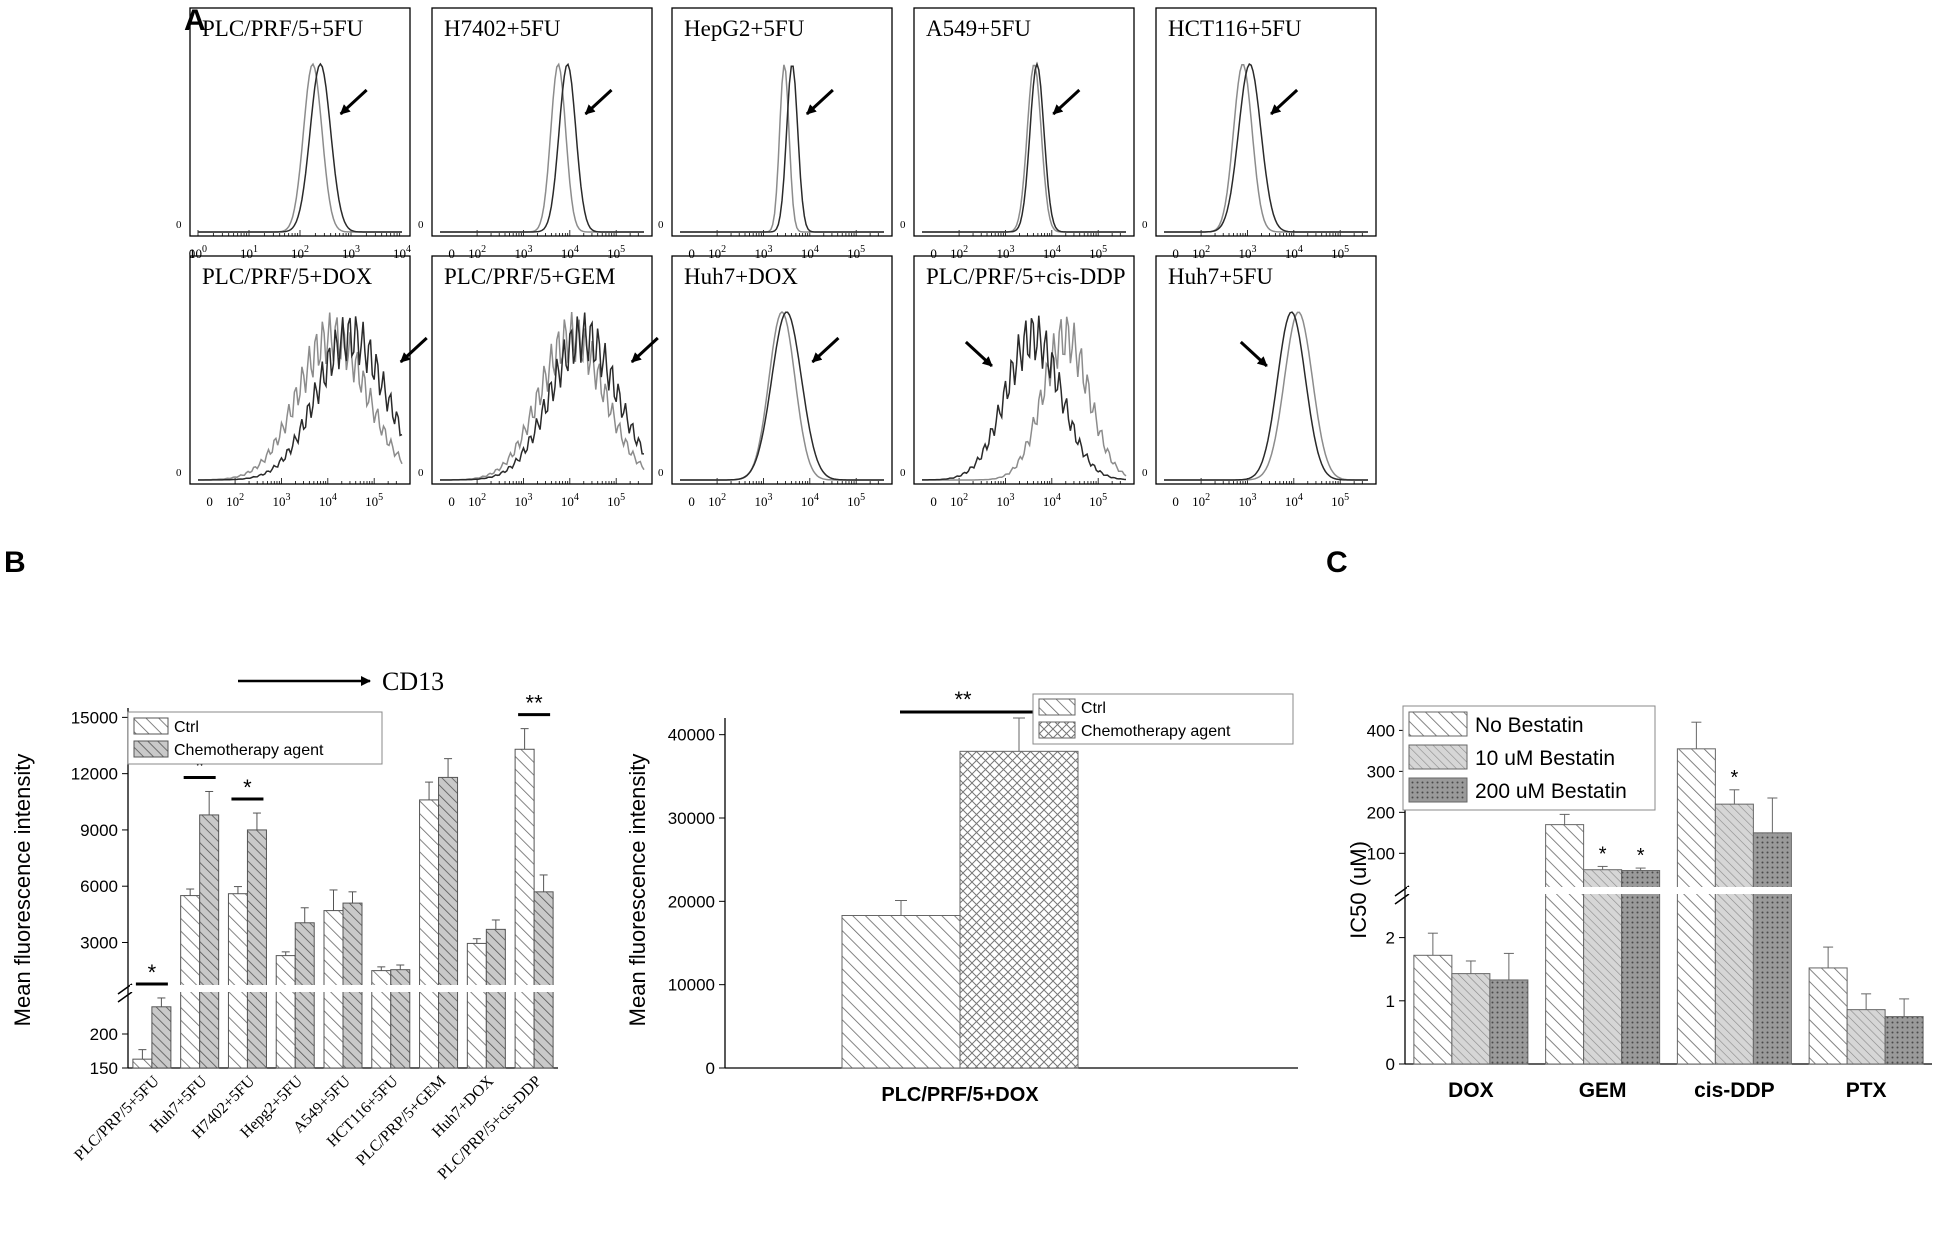  Describe the element at coordinates (15, 562) in the screenshot. I see `panel-label-b: B` at that location.